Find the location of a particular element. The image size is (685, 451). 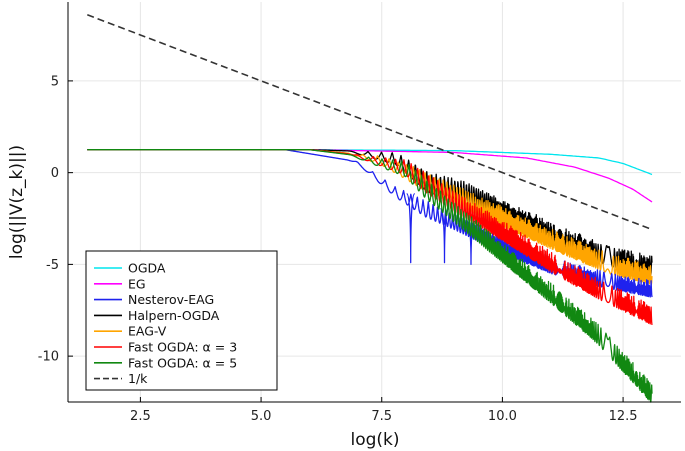

legend-box is located at coordinates (181, 320).